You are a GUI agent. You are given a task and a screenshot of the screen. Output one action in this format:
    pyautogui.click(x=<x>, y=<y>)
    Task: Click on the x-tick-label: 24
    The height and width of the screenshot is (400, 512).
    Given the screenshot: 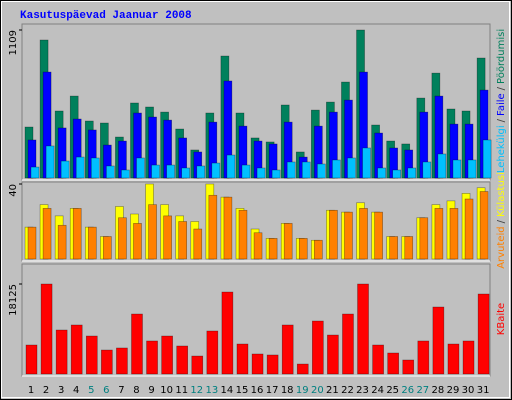 What is the action you would take?
    pyautogui.click(x=377, y=390)
    